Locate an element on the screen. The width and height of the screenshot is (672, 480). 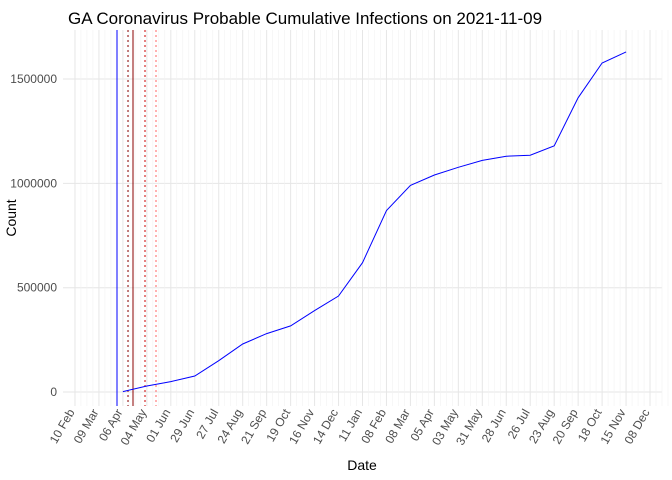
reference-lines is located at coordinates (136, 218).